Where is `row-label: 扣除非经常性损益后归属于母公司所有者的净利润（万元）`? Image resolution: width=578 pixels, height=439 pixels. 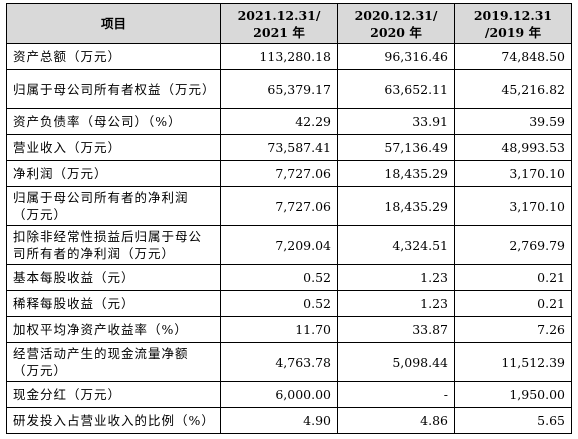
row-label: 扣除非经常性损益后归属于母公司所有者的净利润（万元） is located at coordinates (113, 245).